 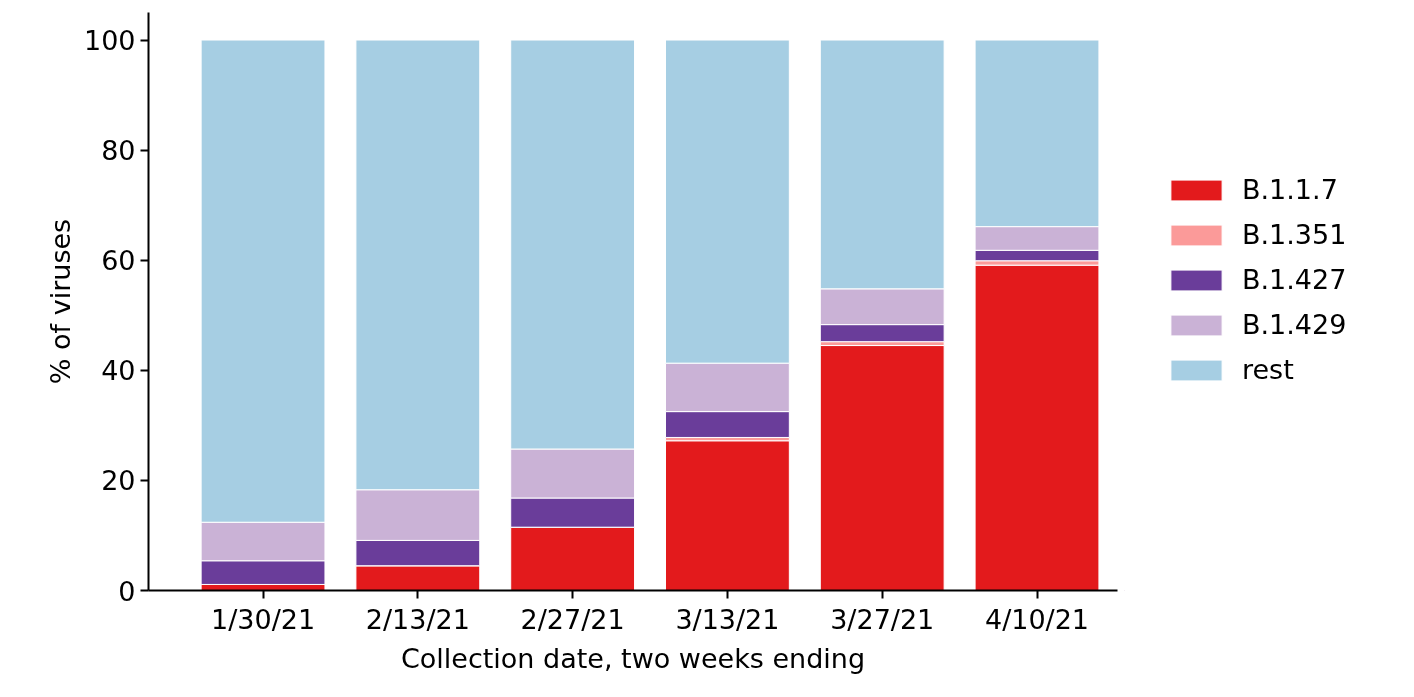 I want to click on legend-label: B.1.429, so click(x=1294, y=324).